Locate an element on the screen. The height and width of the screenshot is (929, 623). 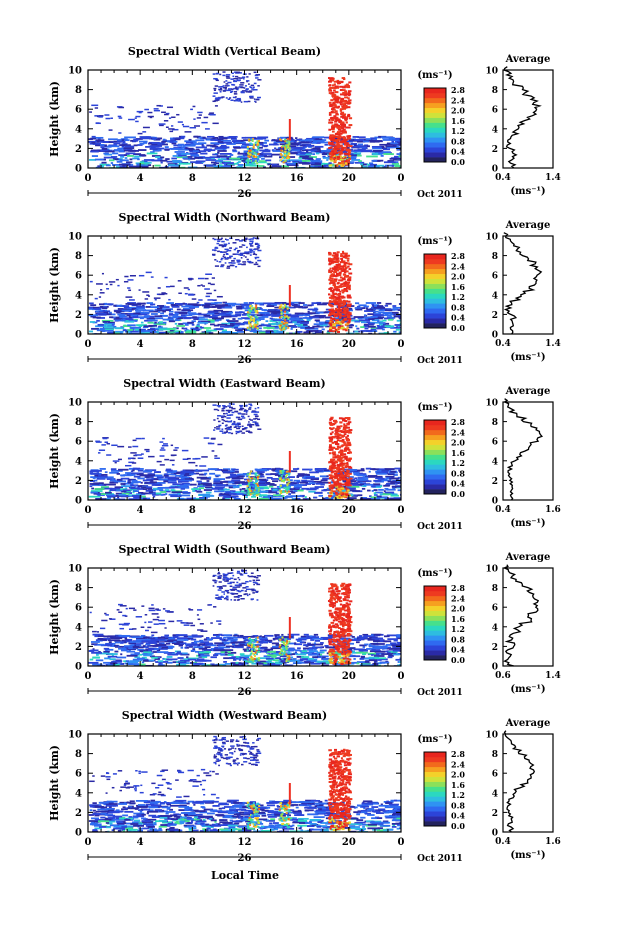
y-tick-label: 2 is located at coordinates (78, 315).